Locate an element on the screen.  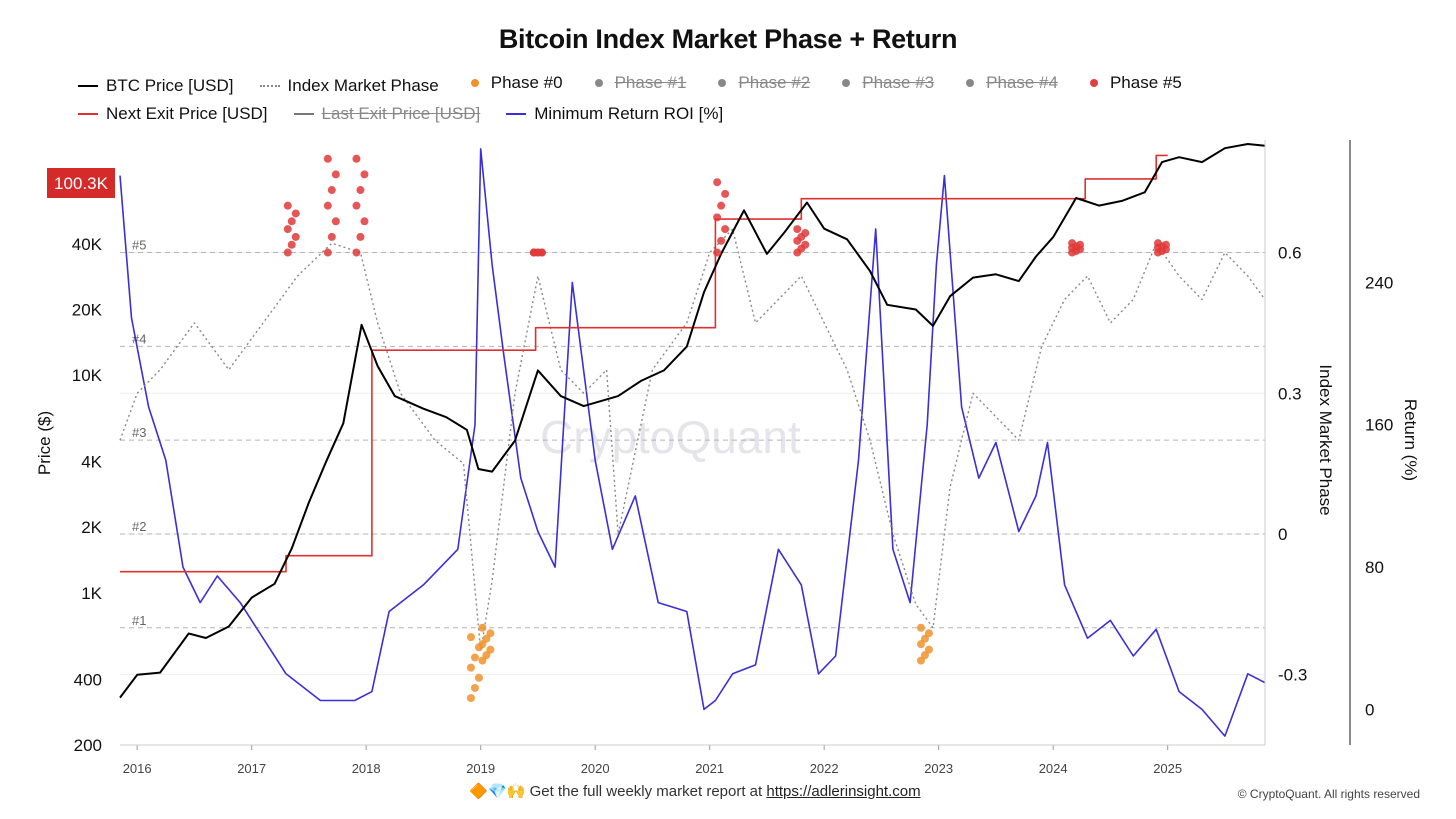
y-left-tick: 40K is located at coordinates (87, 244).